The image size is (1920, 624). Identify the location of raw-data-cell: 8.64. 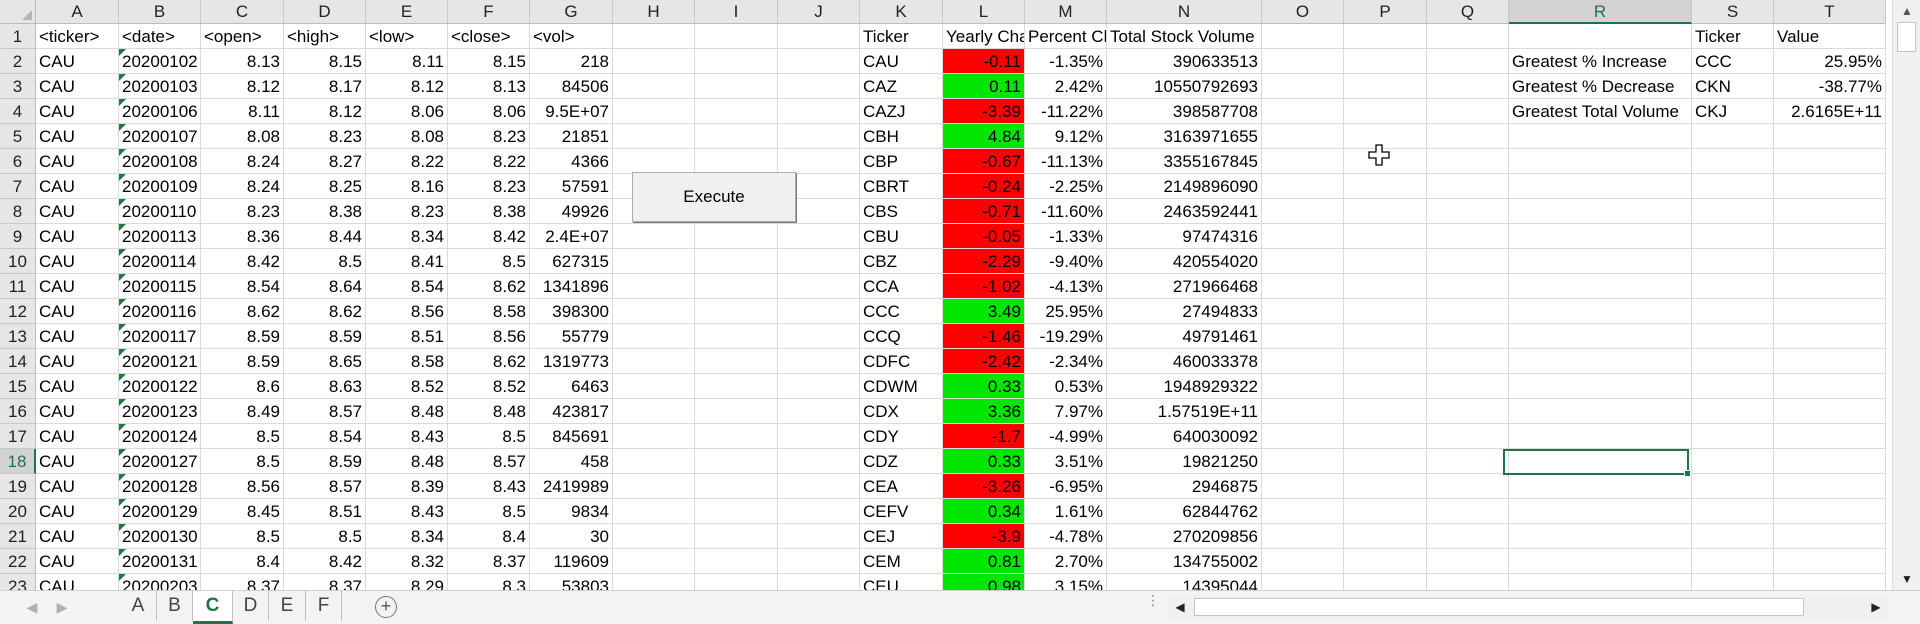
(325, 286).